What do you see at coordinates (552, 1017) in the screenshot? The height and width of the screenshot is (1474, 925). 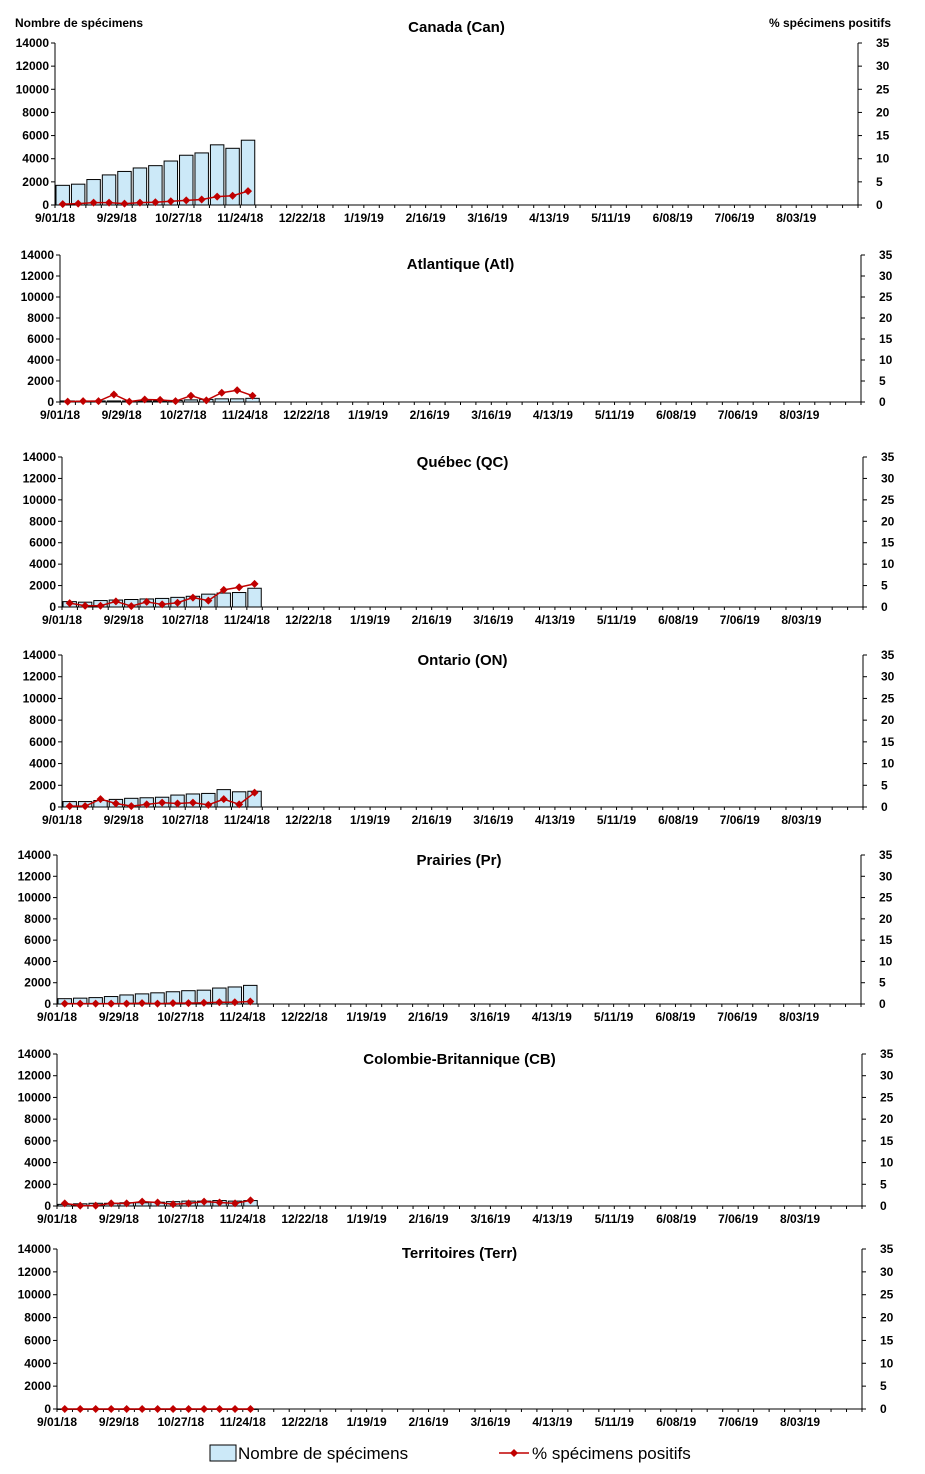 I see `x-tick-label: 4/13/19` at bounding box center [552, 1017].